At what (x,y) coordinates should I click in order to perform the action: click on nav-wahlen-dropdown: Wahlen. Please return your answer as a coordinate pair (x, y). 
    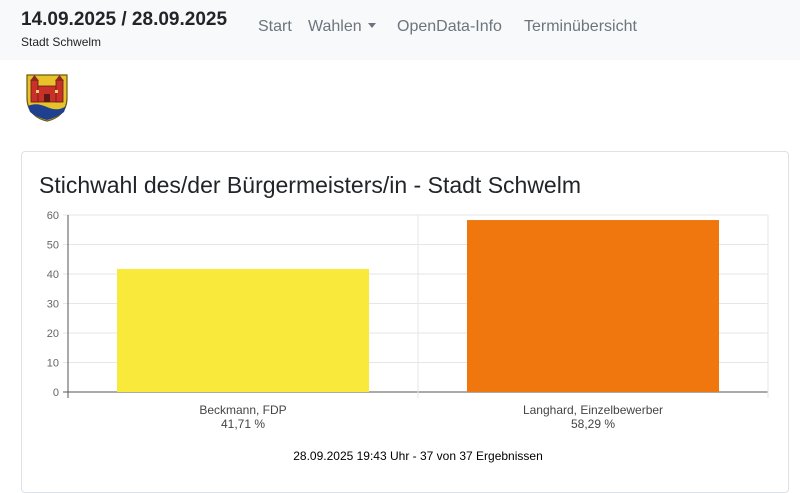
    Looking at the image, I should click on (342, 27).